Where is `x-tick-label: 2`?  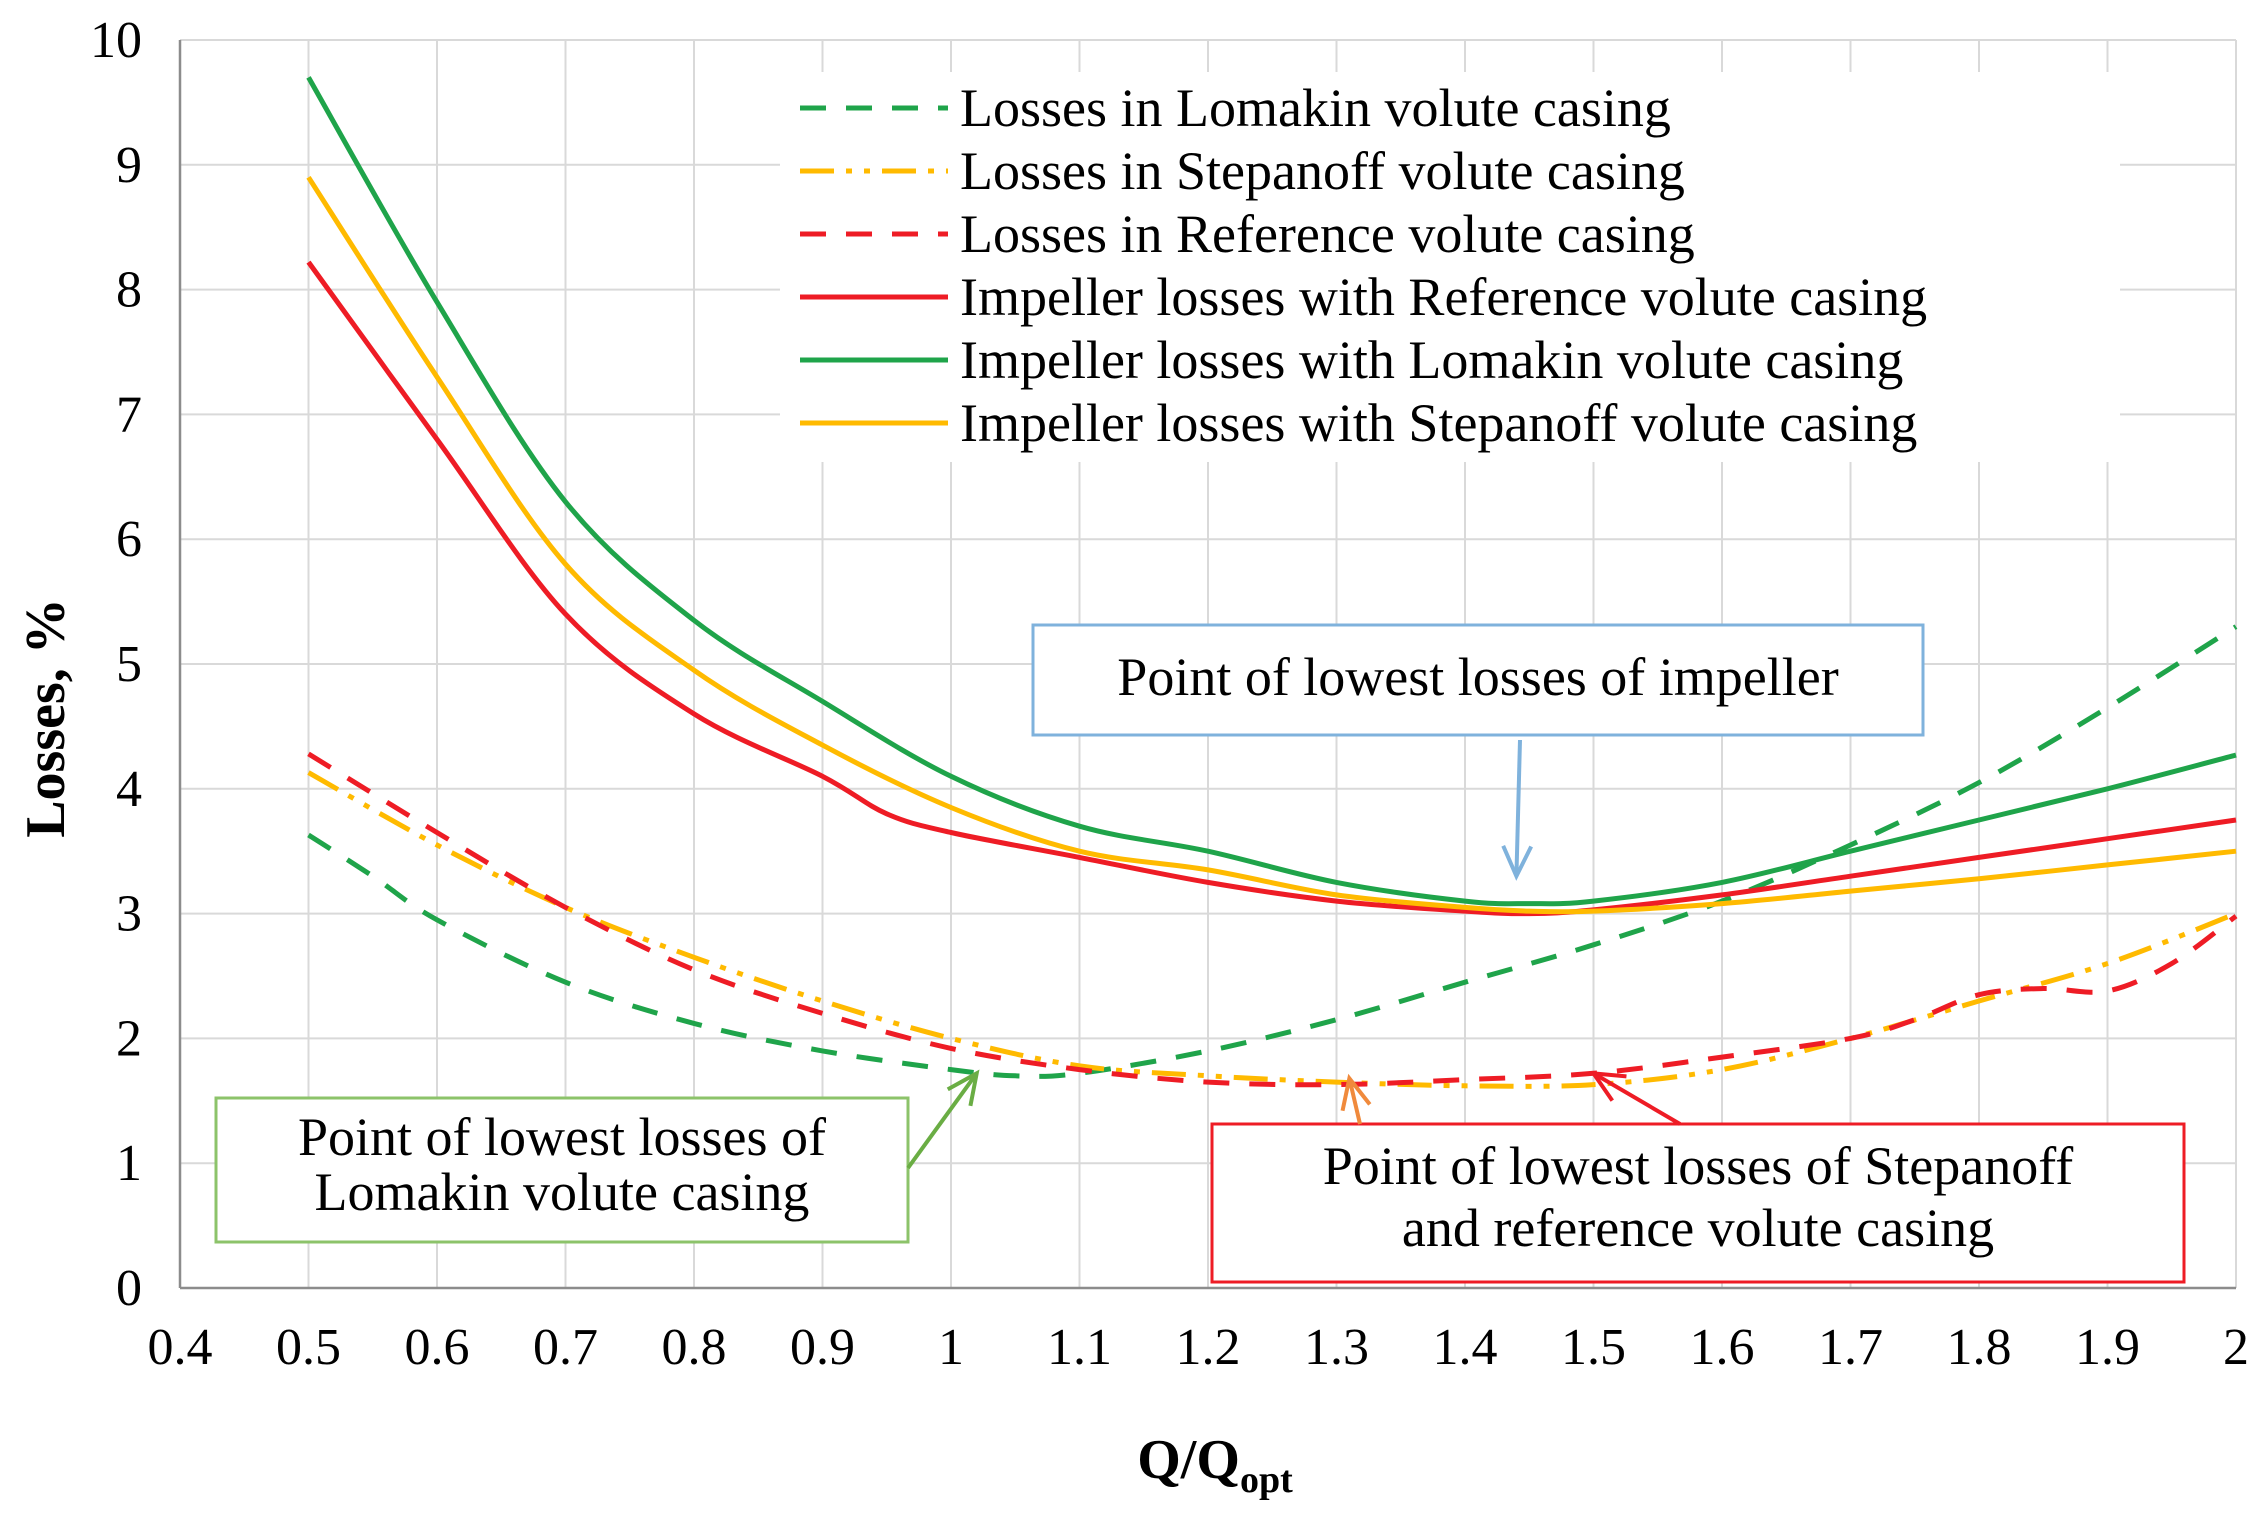 x-tick-label: 2 is located at coordinates (2236, 1347).